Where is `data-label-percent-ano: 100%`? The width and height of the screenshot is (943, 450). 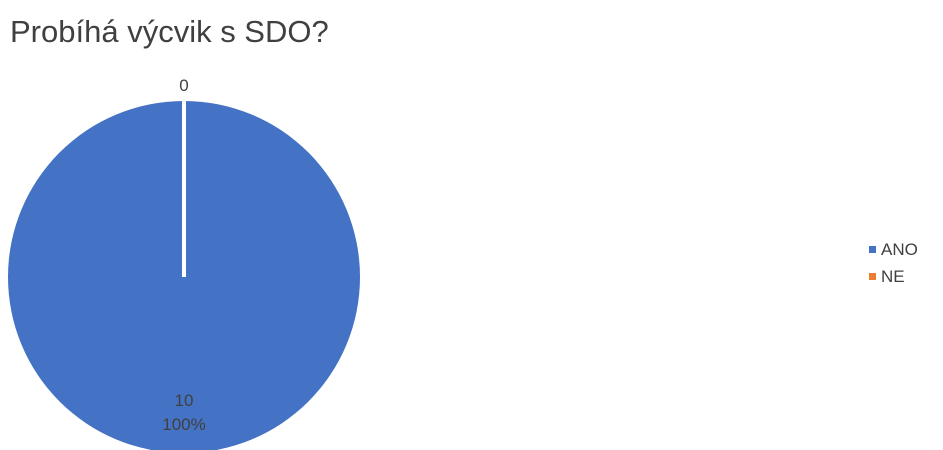 data-label-percent-ano: 100% is located at coordinates (183, 424).